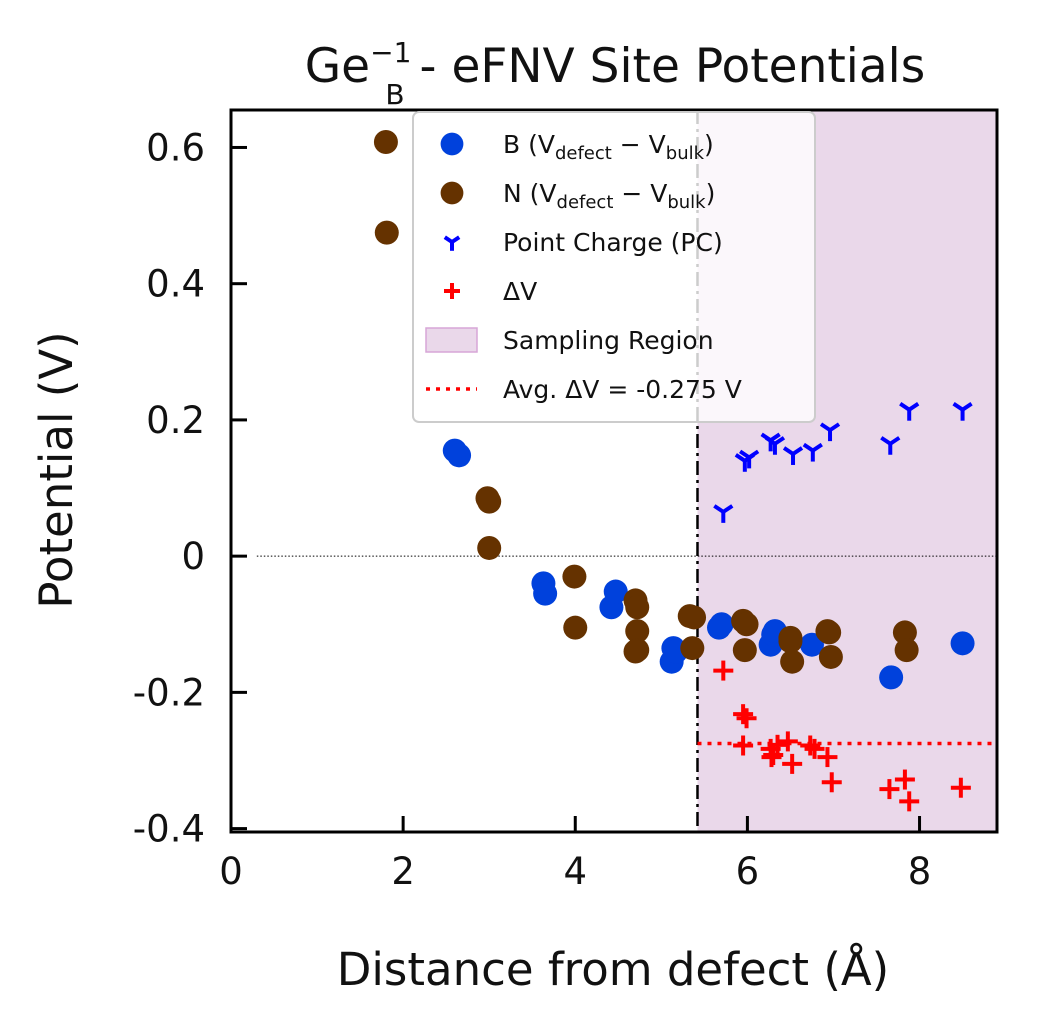  Describe the element at coordinates (609, 196) in the screenshot. I see `legend-label: N (Vdefect − Vbulk)` at that location.